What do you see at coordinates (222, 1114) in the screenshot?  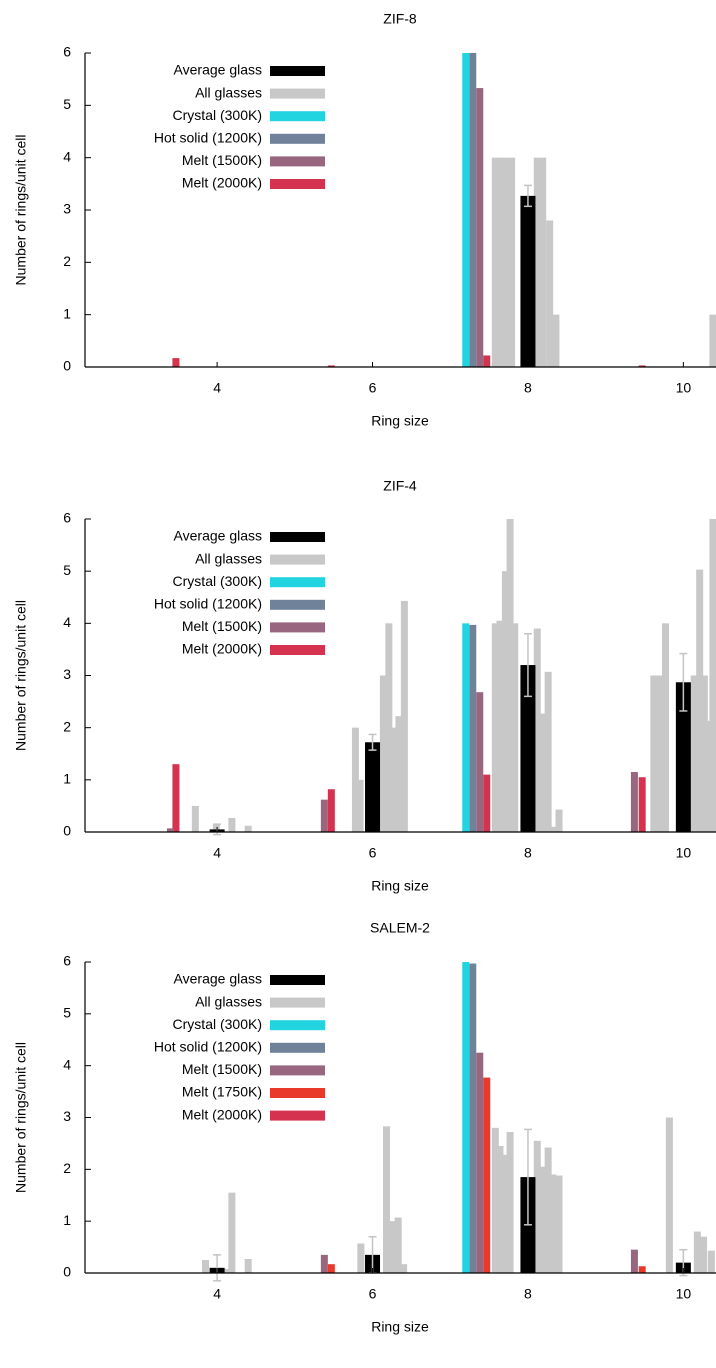 I see `legend-label: Melt (2000K)` at bounding box center [222, 1114].